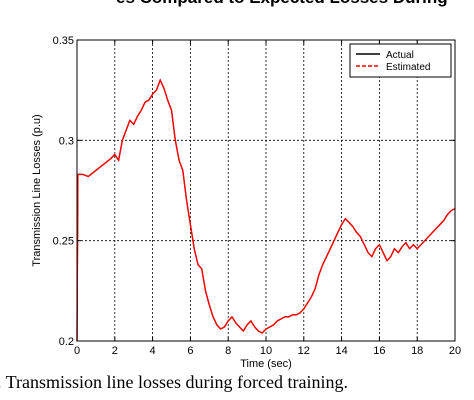 The height and width of the screenshot is (400, 474). What do you see at coordinates (237, 10) in the screenshot?
I see `figure-header-text: es Compared to Expected Losses During` at bounding box center [237, 10].